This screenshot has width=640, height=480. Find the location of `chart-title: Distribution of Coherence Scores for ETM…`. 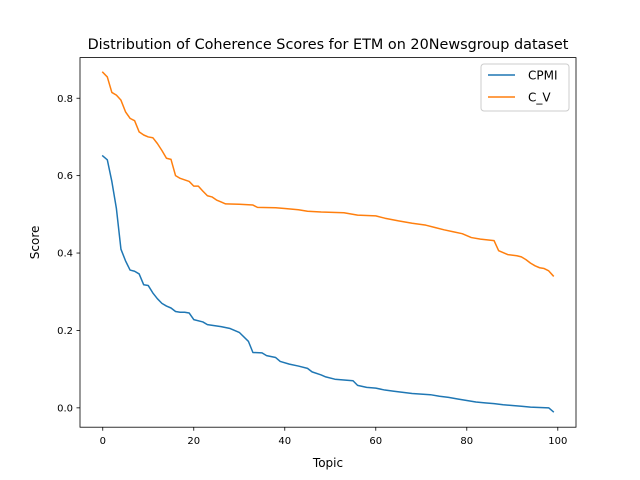

chart-title: Distribution of Coherence Scores for ETM… is located at coordinates (328, 45).